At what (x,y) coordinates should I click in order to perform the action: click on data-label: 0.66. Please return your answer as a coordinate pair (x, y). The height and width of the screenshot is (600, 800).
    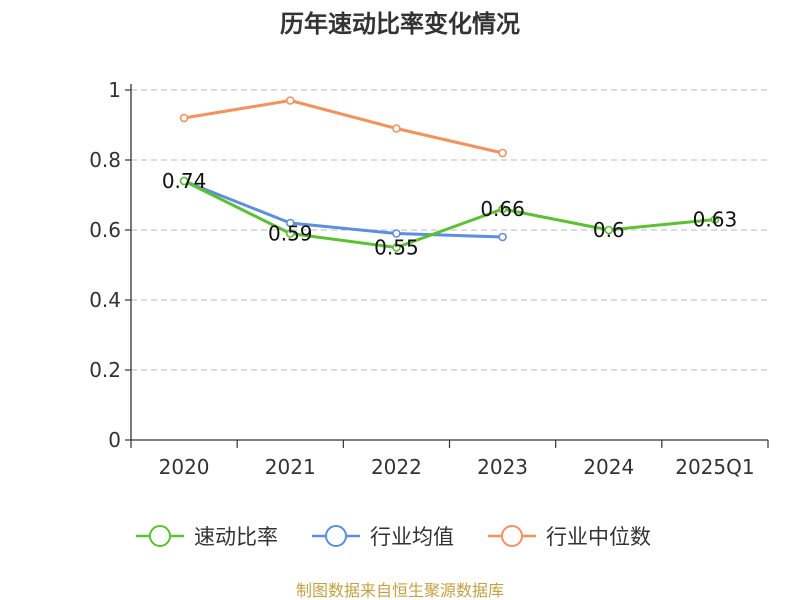
    Looking at the image, I should click on (502, 209).